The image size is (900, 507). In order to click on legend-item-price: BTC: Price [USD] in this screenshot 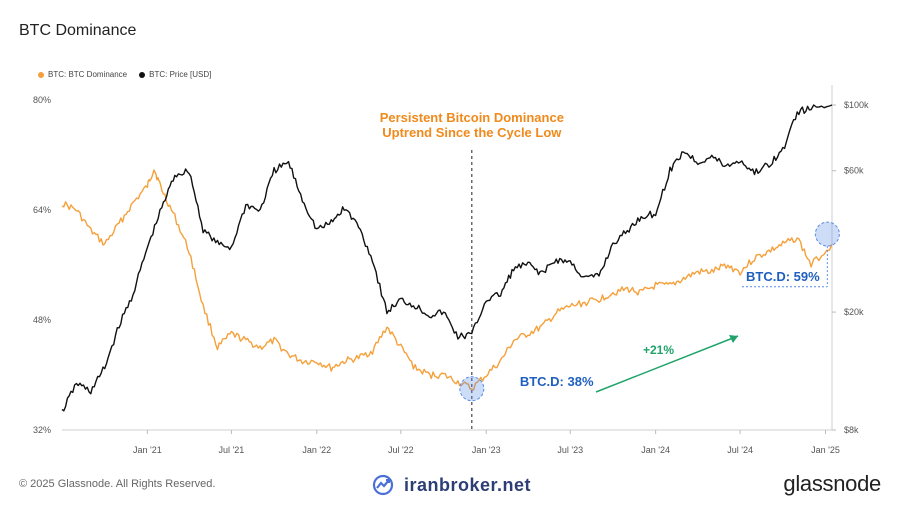, I will do `click(175, 74)`.